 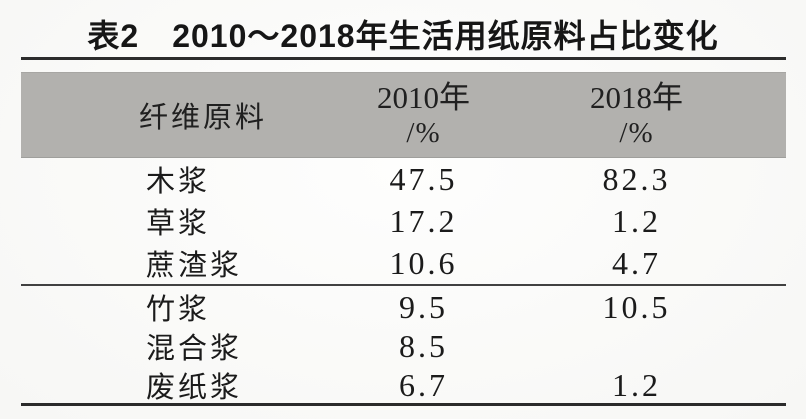 I want to click on table-row: 草浆 17.2 1.2, so click(x=403, y=221).